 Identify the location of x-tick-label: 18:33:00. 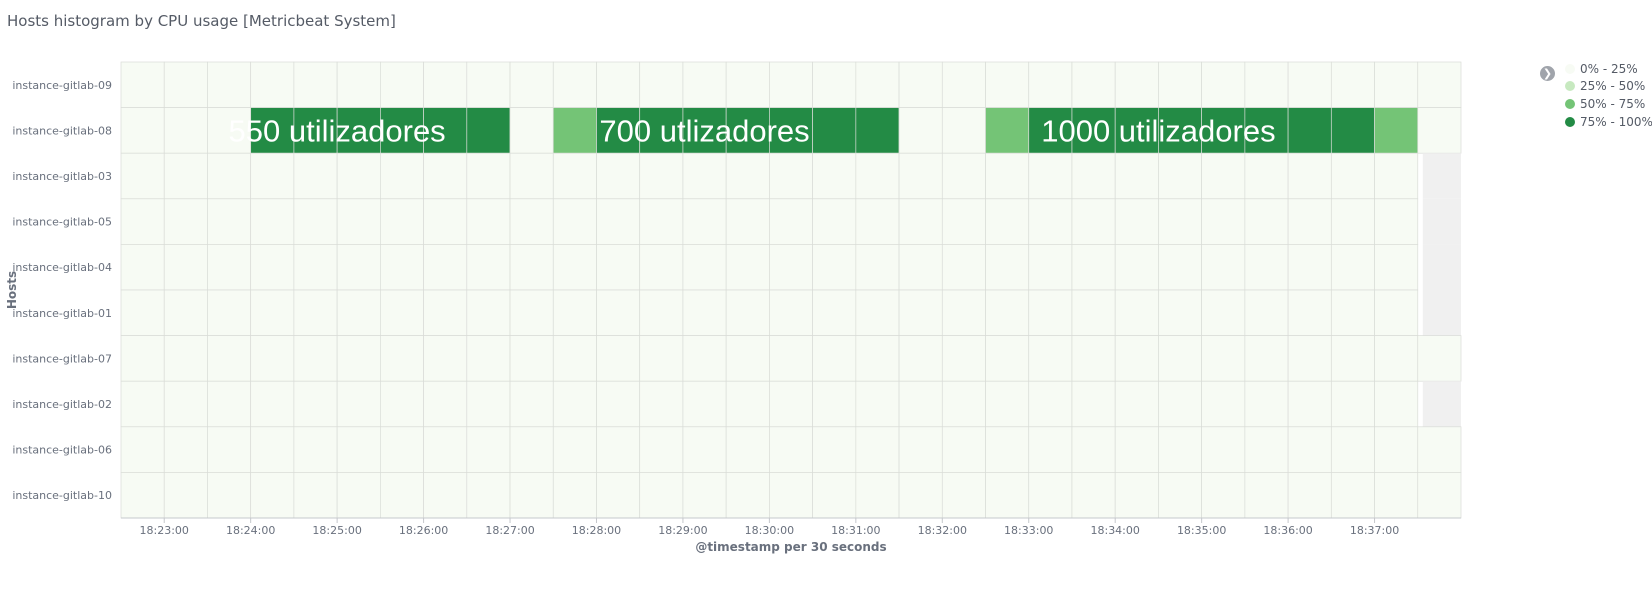
(1028, 530).